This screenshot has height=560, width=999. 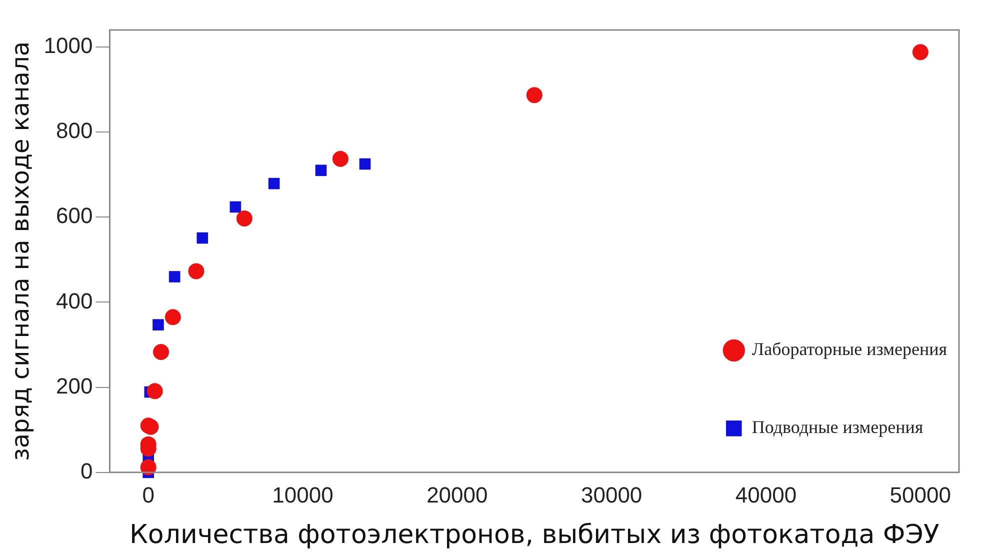 I want to click on x-tick-label: 40000, so click(x=766, y=495).